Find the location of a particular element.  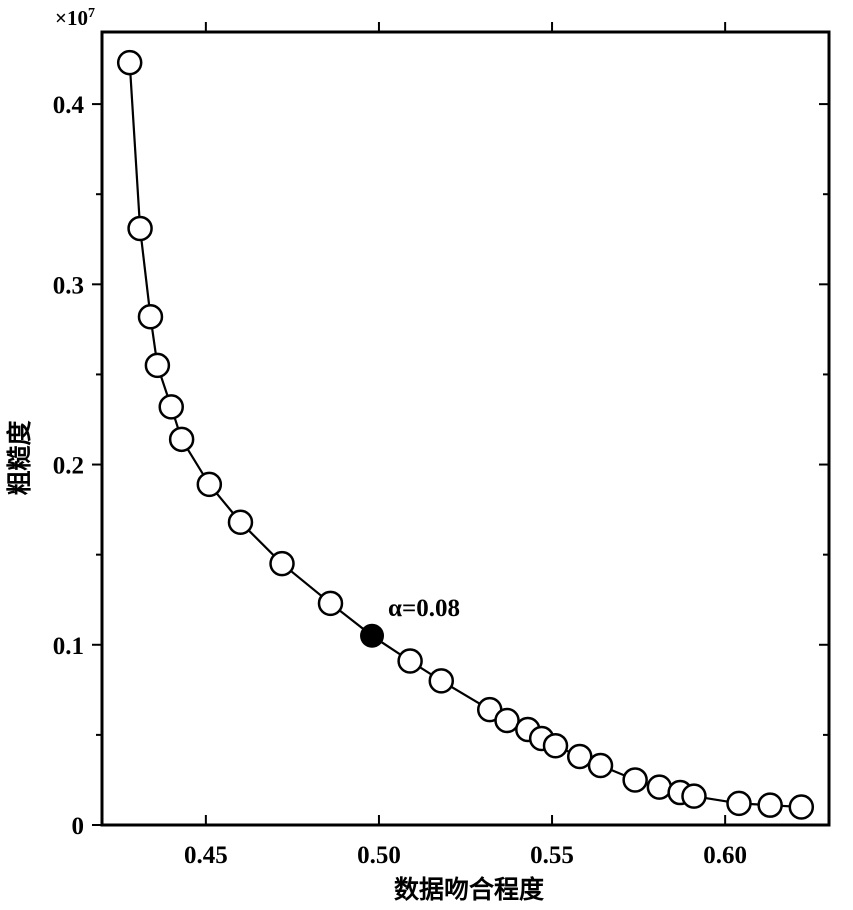

y-tick-label-1: 0.1 is located at coordinates (68, 646).